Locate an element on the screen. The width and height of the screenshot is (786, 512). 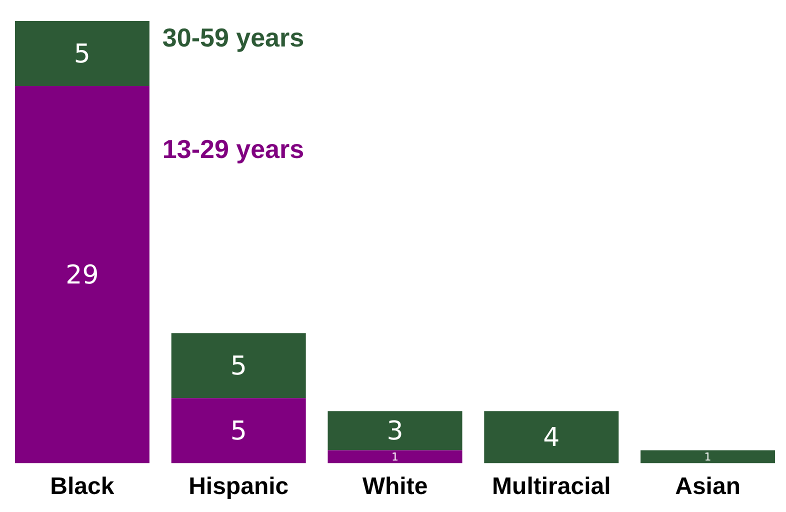
data-label: 3 is located at coordinates (395, 431).